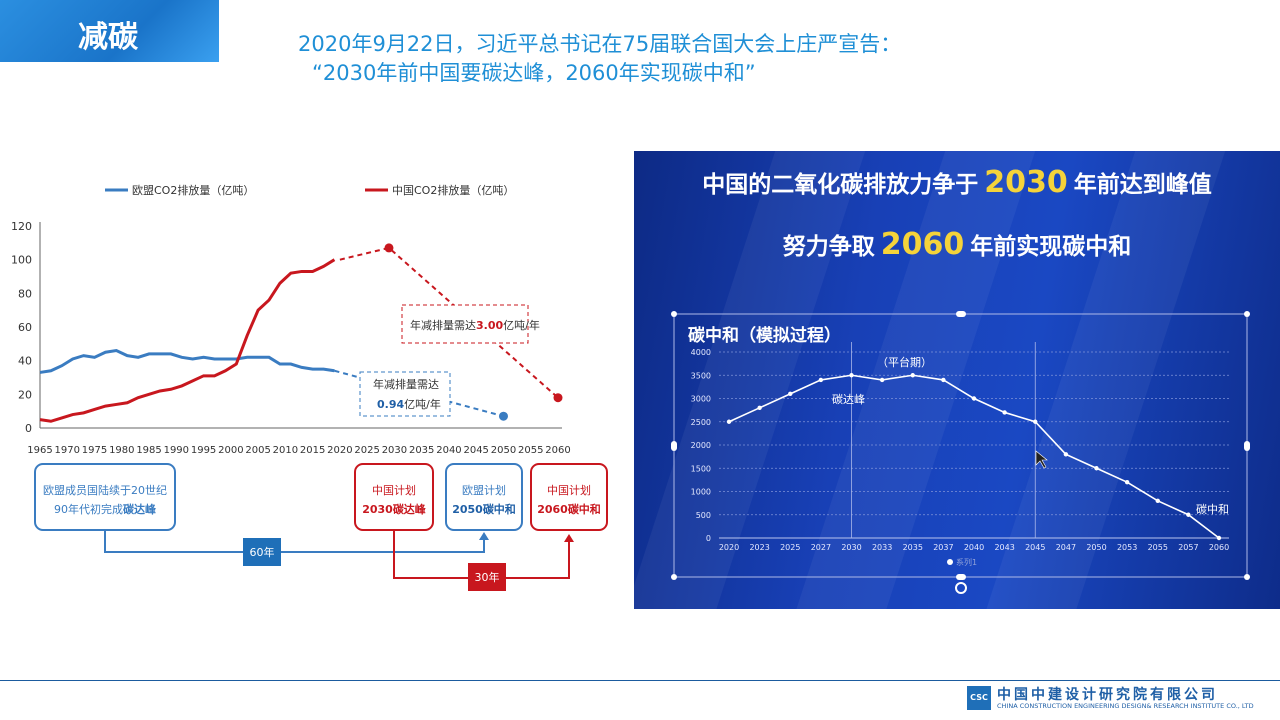 The image size is (1280, 720). I want to click on y-tick-label: 3000, so click(701, 399).